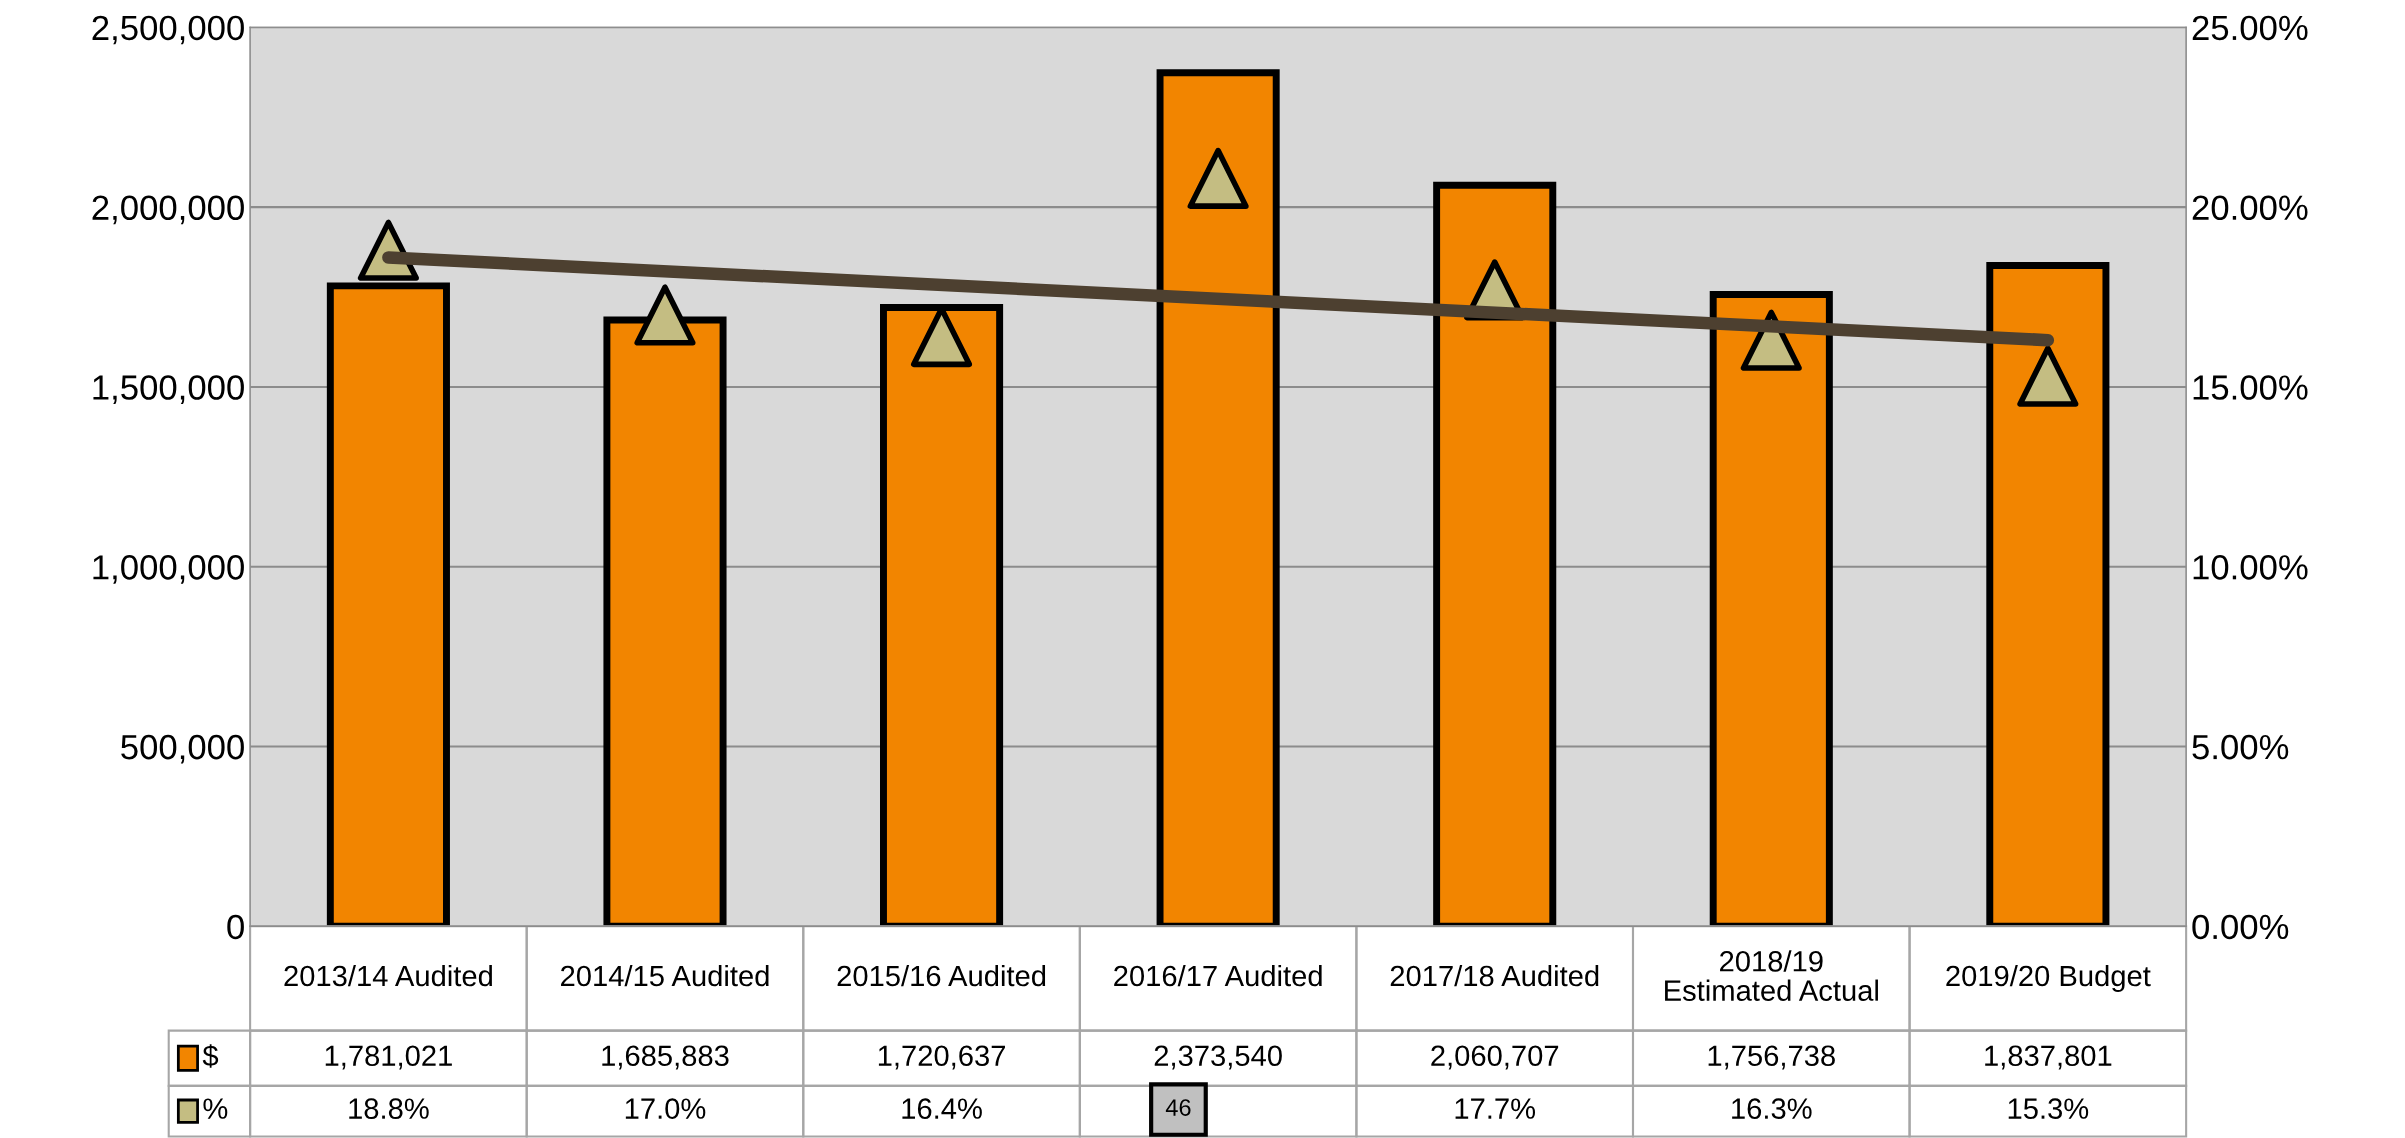 Image resolution: width=2405 pixels, height=1138 pixels. I want to click on data-label: 1,685,883, so click(665, 1057).